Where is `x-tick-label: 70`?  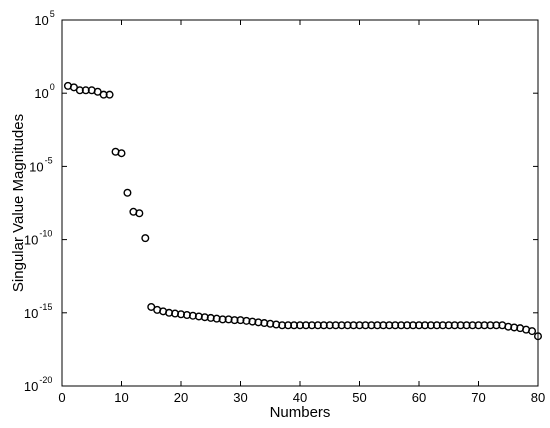
x-tick-label: 70 is located at coordinates (478, 397).